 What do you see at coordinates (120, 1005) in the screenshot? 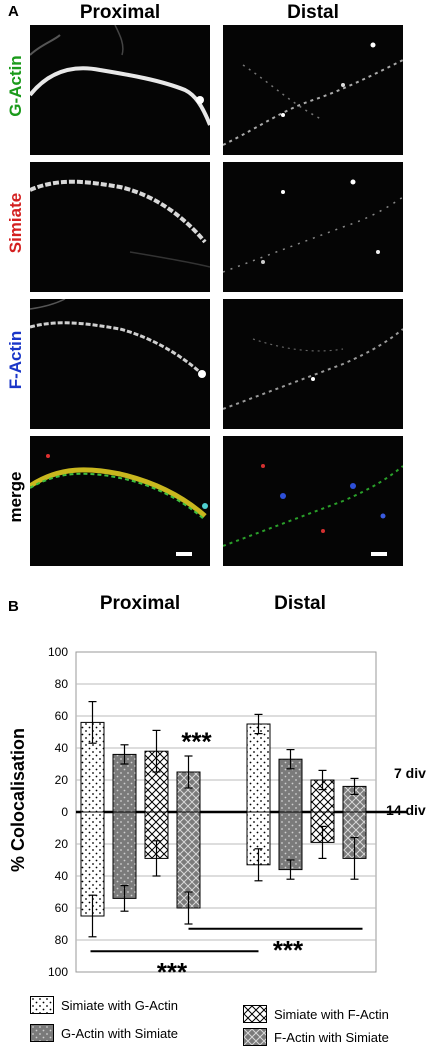
I see `legend-label: Simiate with G-Actin` at bounding box center [120, 1005].